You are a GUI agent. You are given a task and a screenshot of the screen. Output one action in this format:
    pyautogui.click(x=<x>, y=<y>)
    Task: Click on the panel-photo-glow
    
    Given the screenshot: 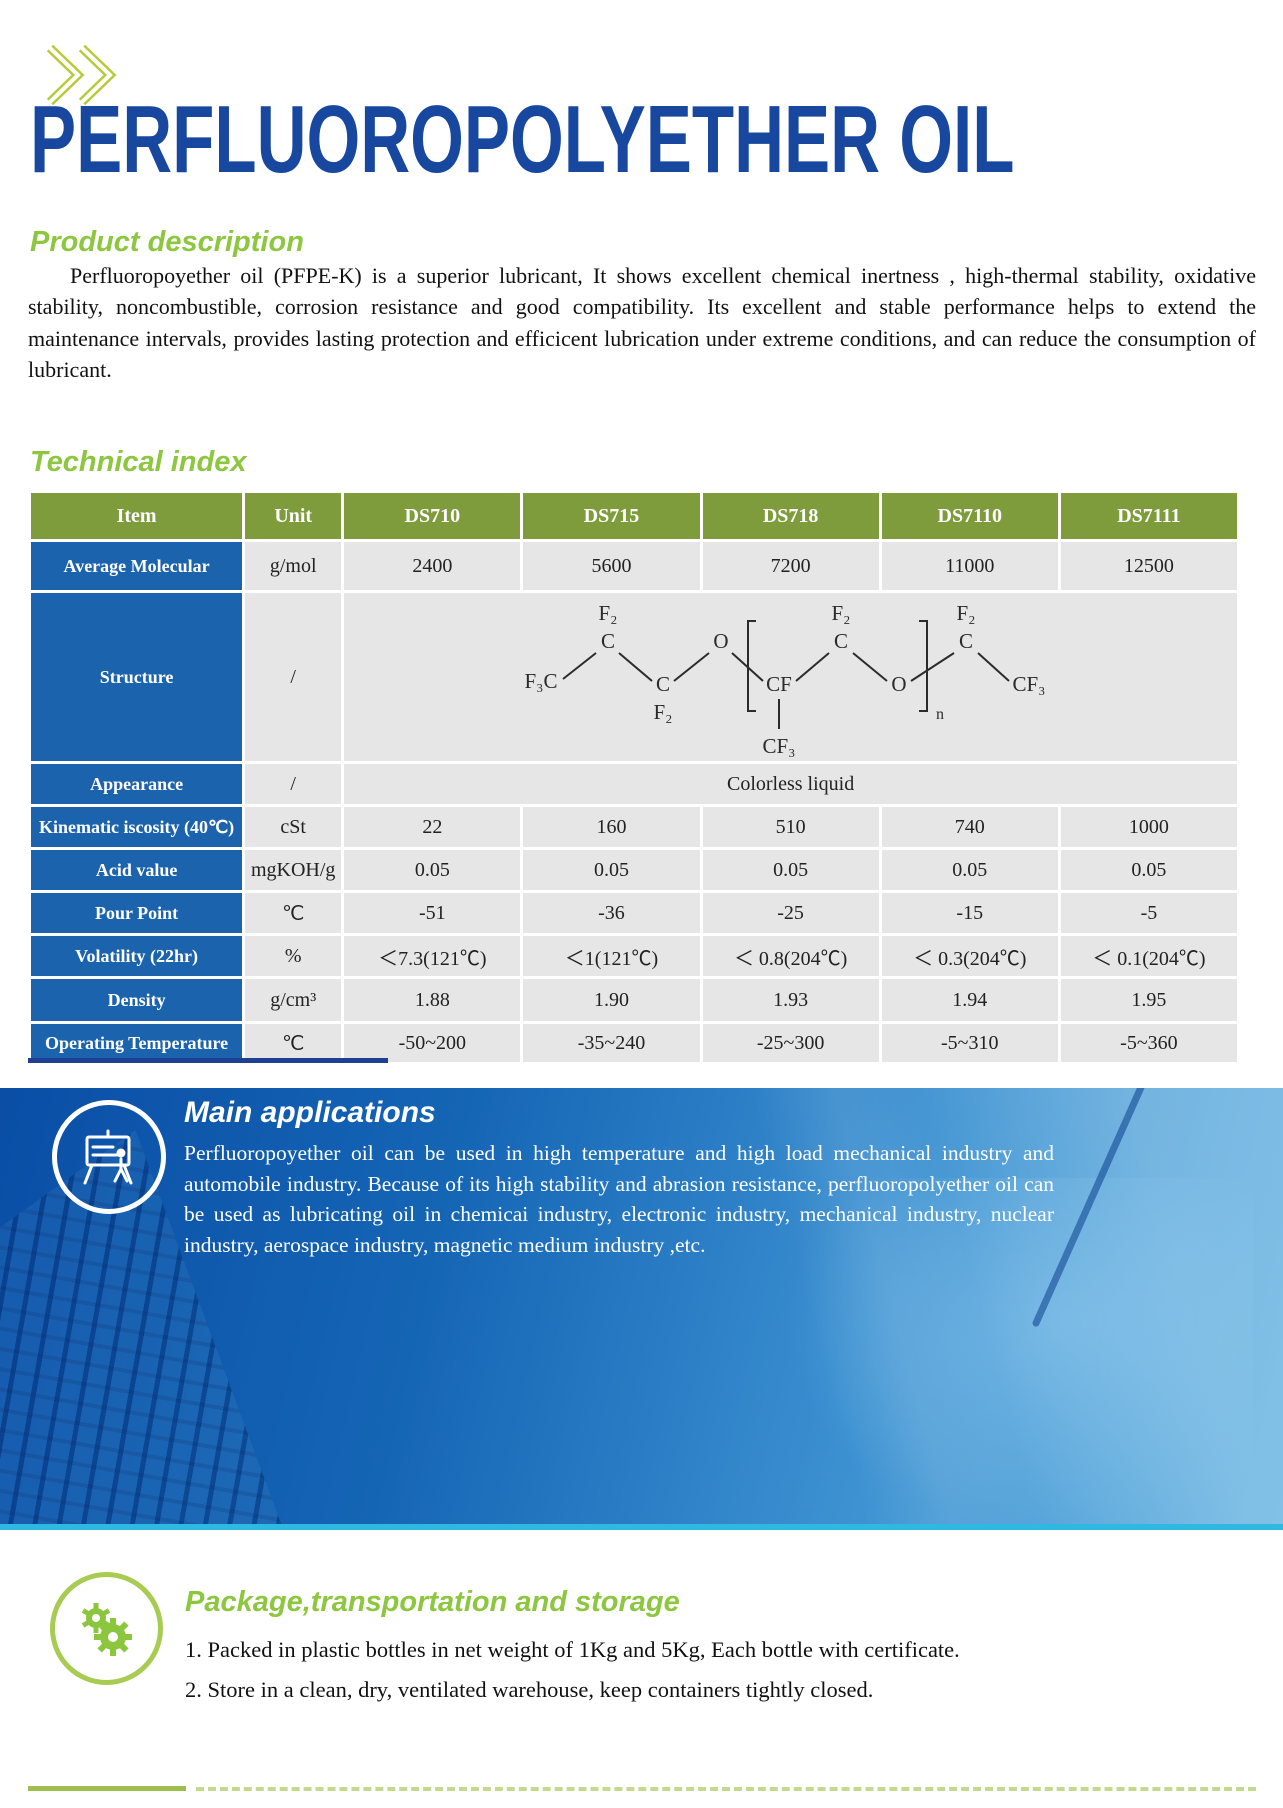 What is the action you would take?
    pyautogui.click(x=1018, y=1354)
    